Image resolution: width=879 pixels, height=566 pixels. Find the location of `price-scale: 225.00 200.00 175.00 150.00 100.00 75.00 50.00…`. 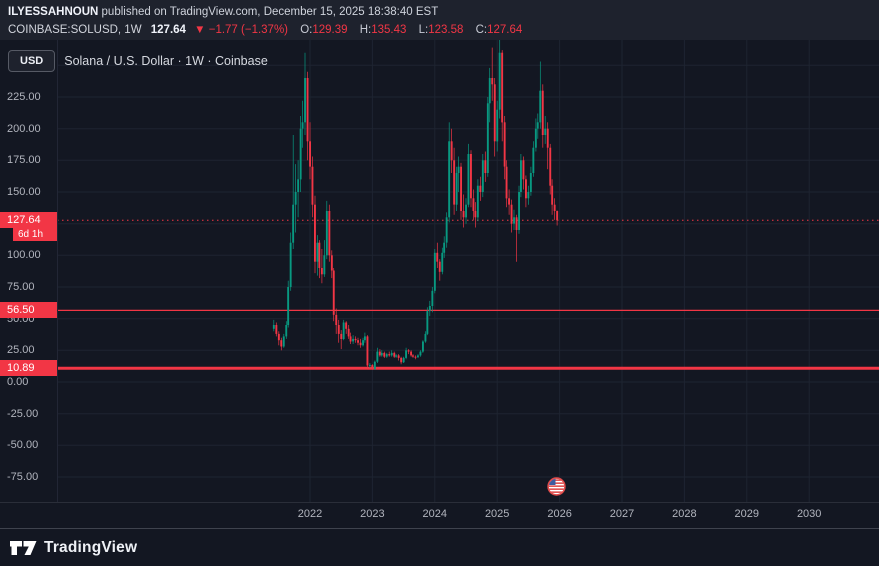

price-scale: 225.00 200.00 175.00 150.00 100.00 75.00 50.00… is located at coordinates (29, 271).